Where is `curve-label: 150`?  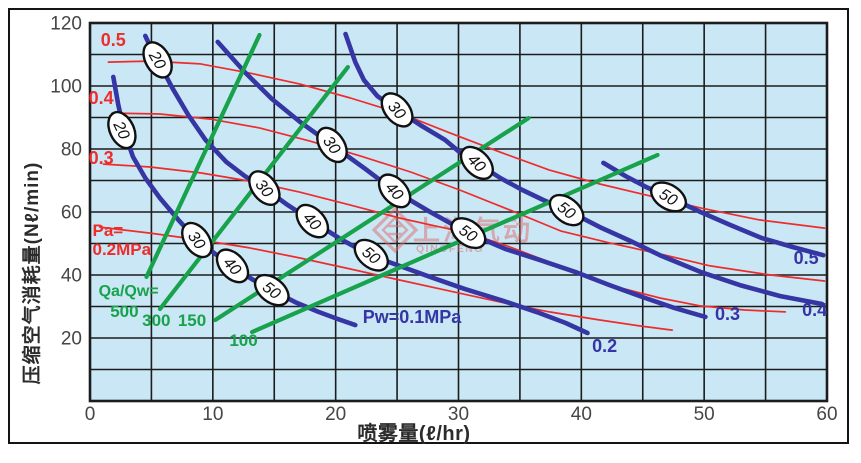 curve-label: 150 is located at coordinates (192, 320).